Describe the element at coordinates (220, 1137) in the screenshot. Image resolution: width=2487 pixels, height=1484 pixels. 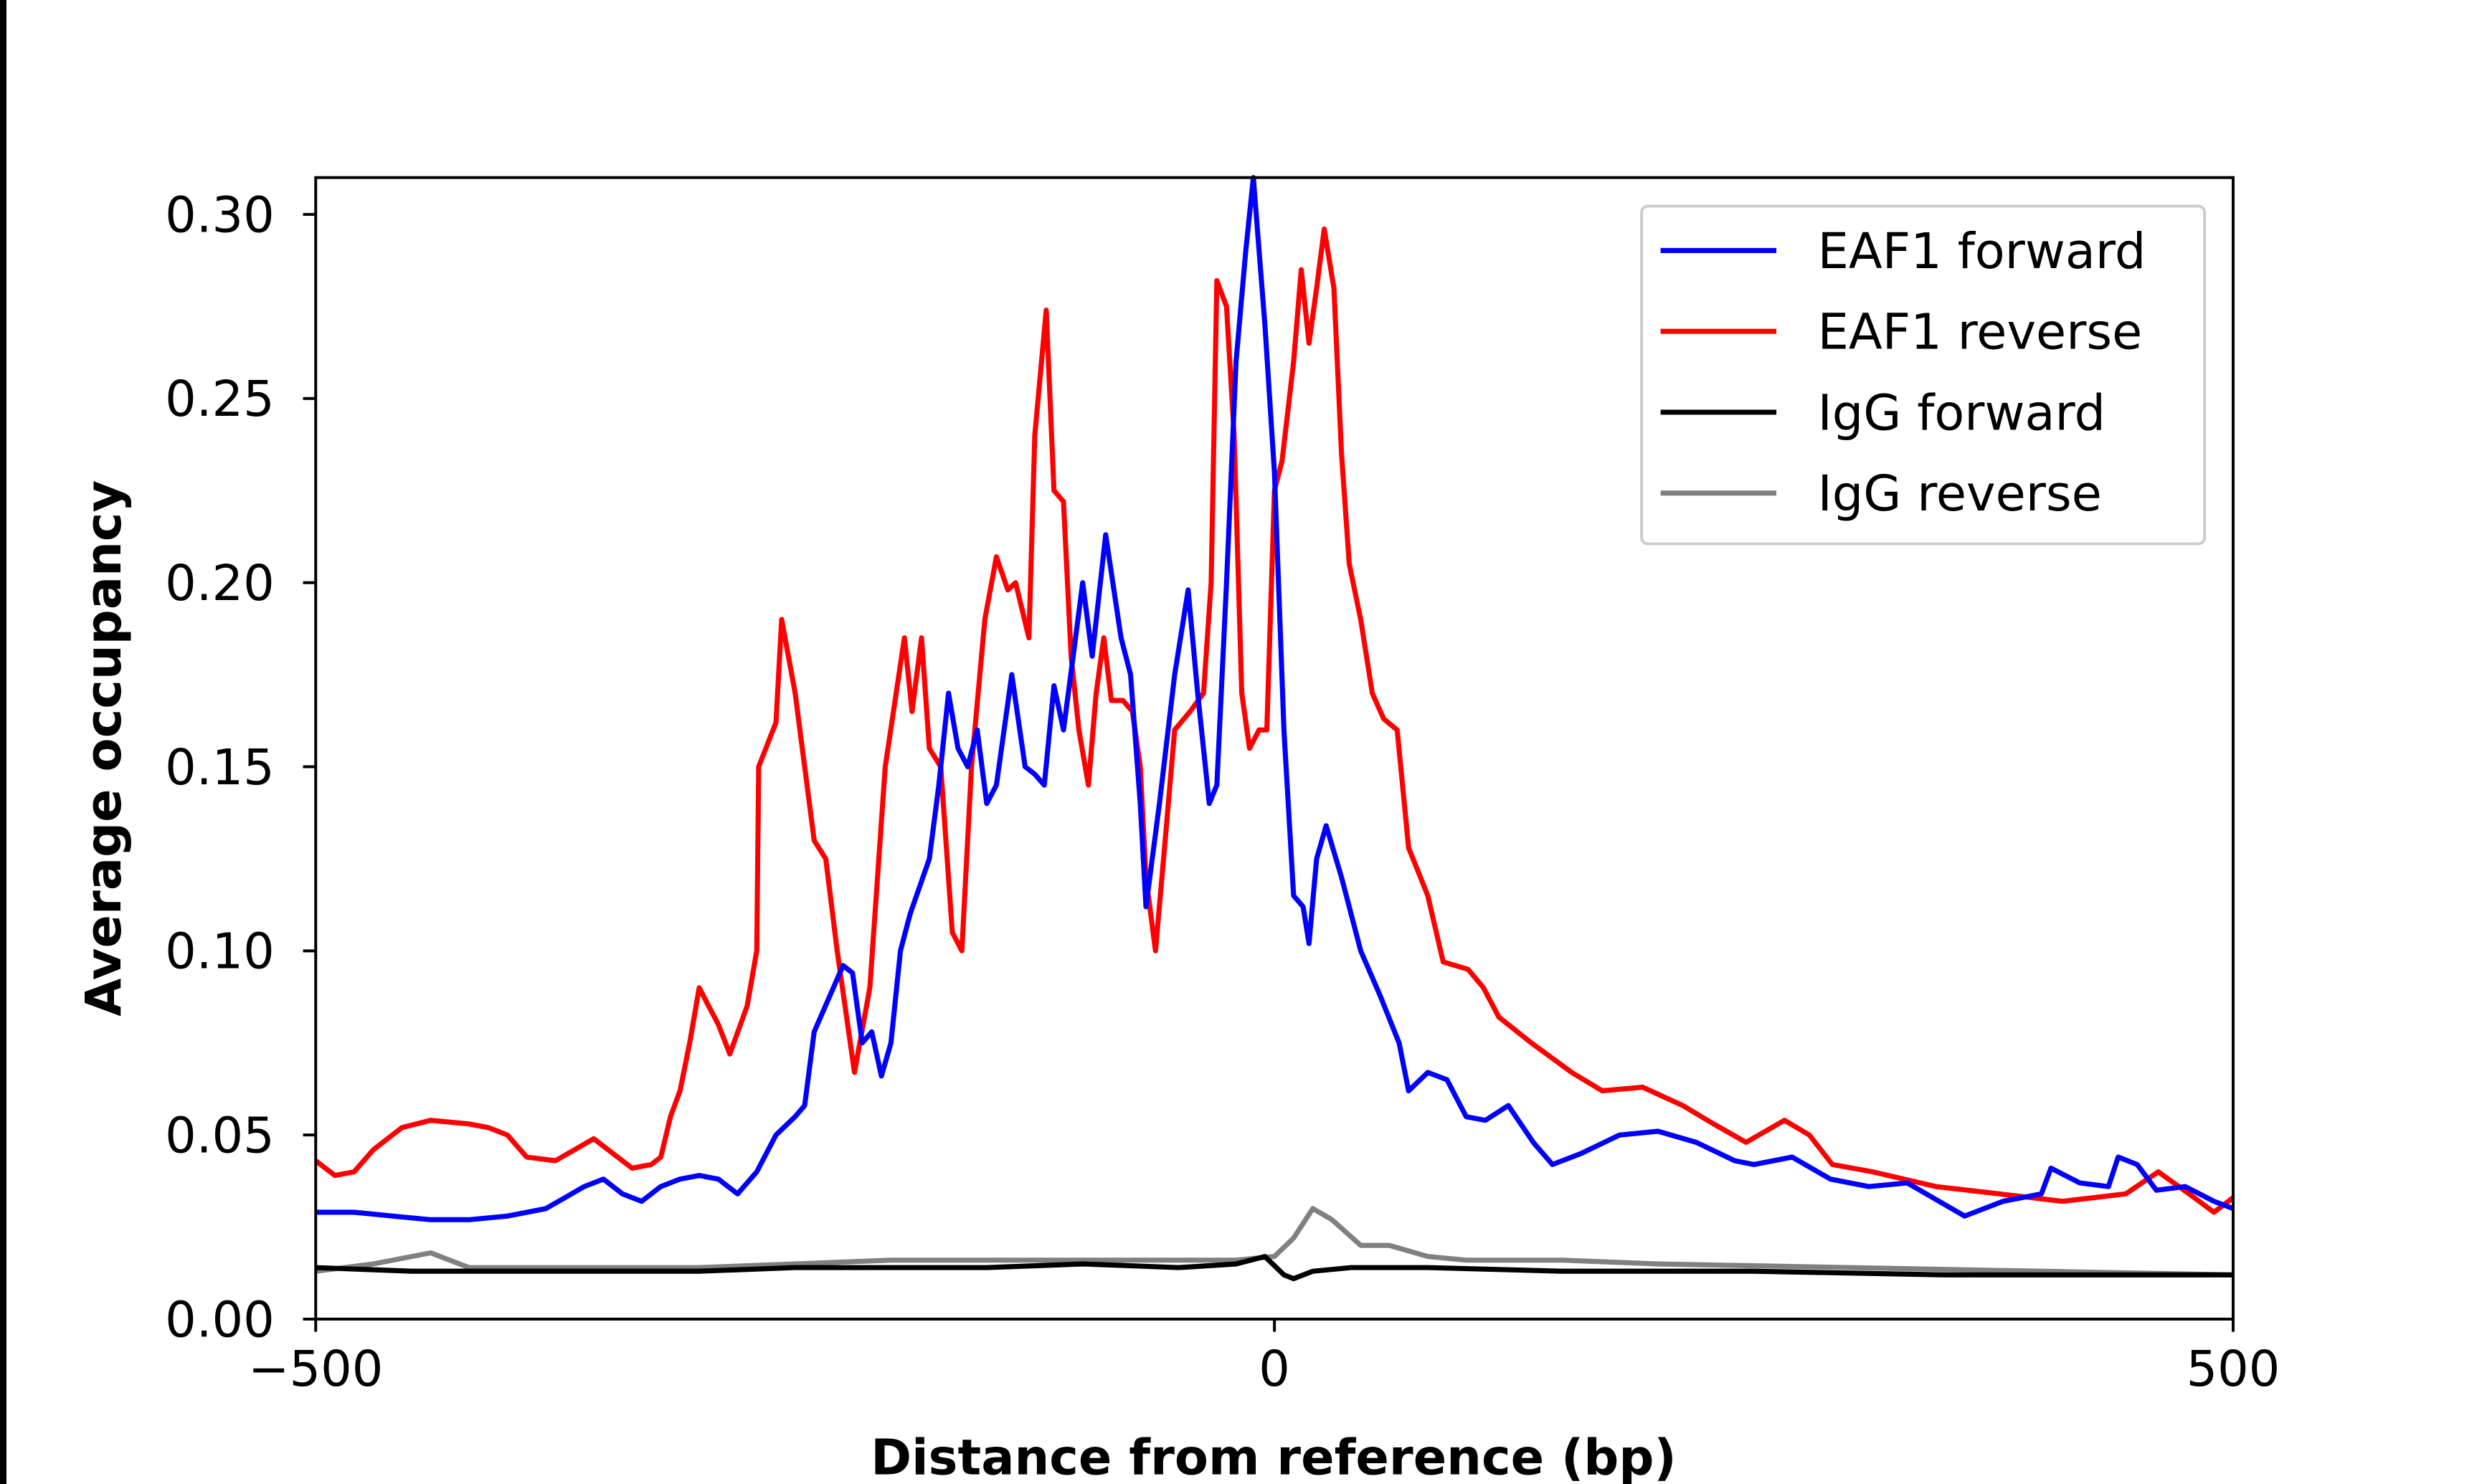
I see `y-tick-label: 0.05` at that location.